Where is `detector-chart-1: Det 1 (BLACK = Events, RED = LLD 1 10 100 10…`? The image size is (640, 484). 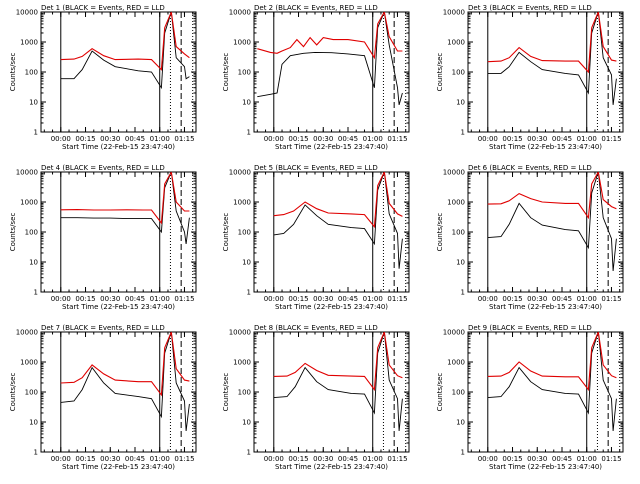
detector-chart-1: Det 1 (BLACK = Events, RED = LLD 1 10 100 10… is located at coordinates (103, 77).